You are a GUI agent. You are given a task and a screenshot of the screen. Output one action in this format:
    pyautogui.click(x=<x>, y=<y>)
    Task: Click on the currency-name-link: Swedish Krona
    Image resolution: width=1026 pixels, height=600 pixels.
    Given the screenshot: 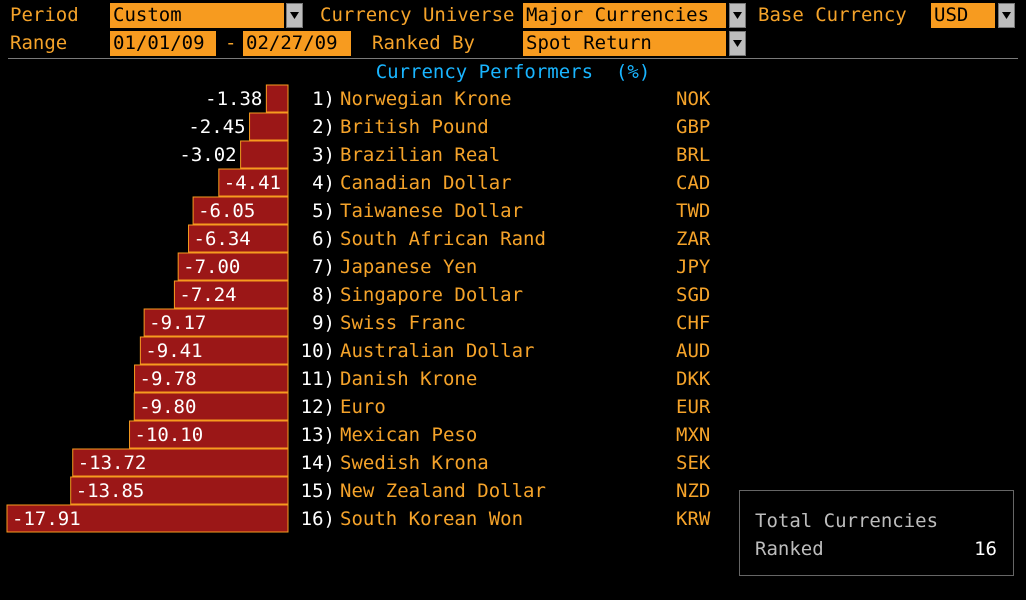 What is the action you would take?
    pyautogui.click(x=414, y=463)
    